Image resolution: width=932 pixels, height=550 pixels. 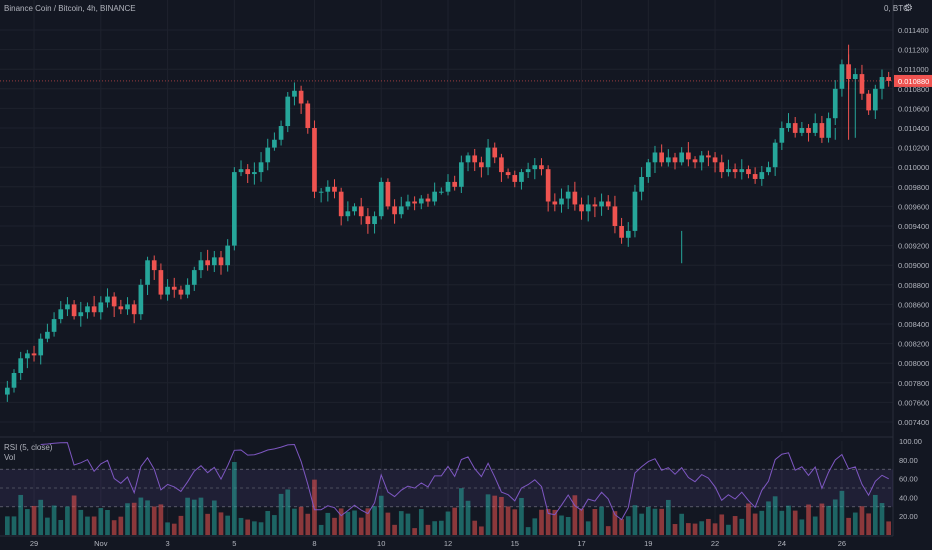 What do you see at coordinates (381, 543) in the screenshot?
I see `time-tick-label: 10` at bounding box center [381, 543].